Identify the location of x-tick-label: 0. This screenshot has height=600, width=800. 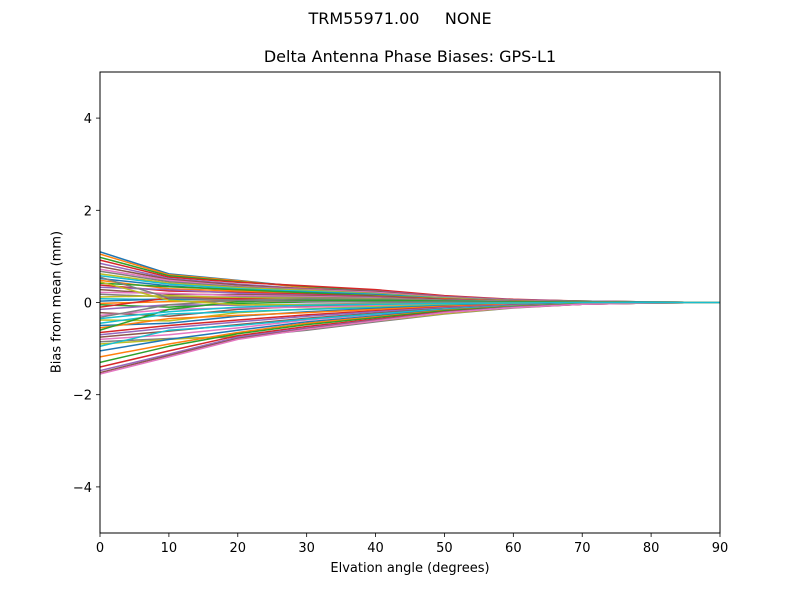
(100, 548).